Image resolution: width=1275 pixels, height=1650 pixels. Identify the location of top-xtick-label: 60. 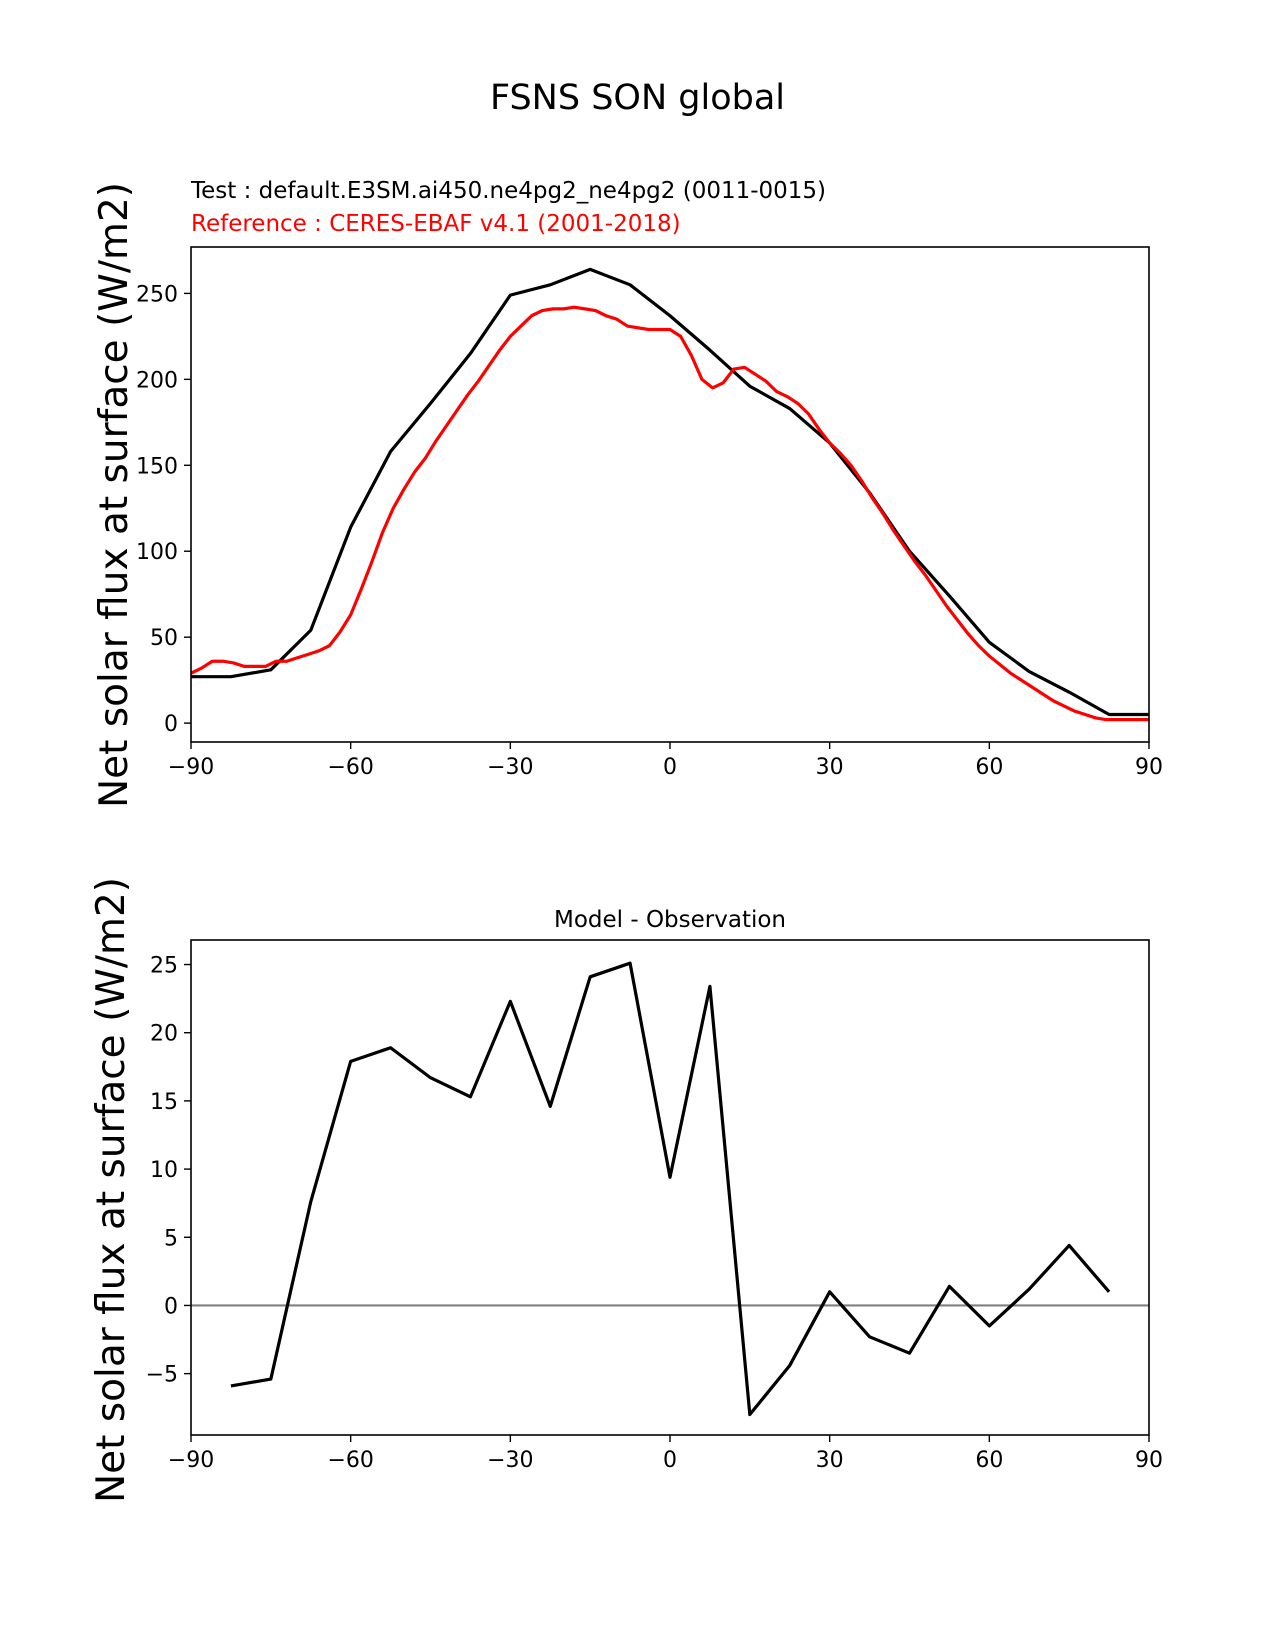
(989, 767).